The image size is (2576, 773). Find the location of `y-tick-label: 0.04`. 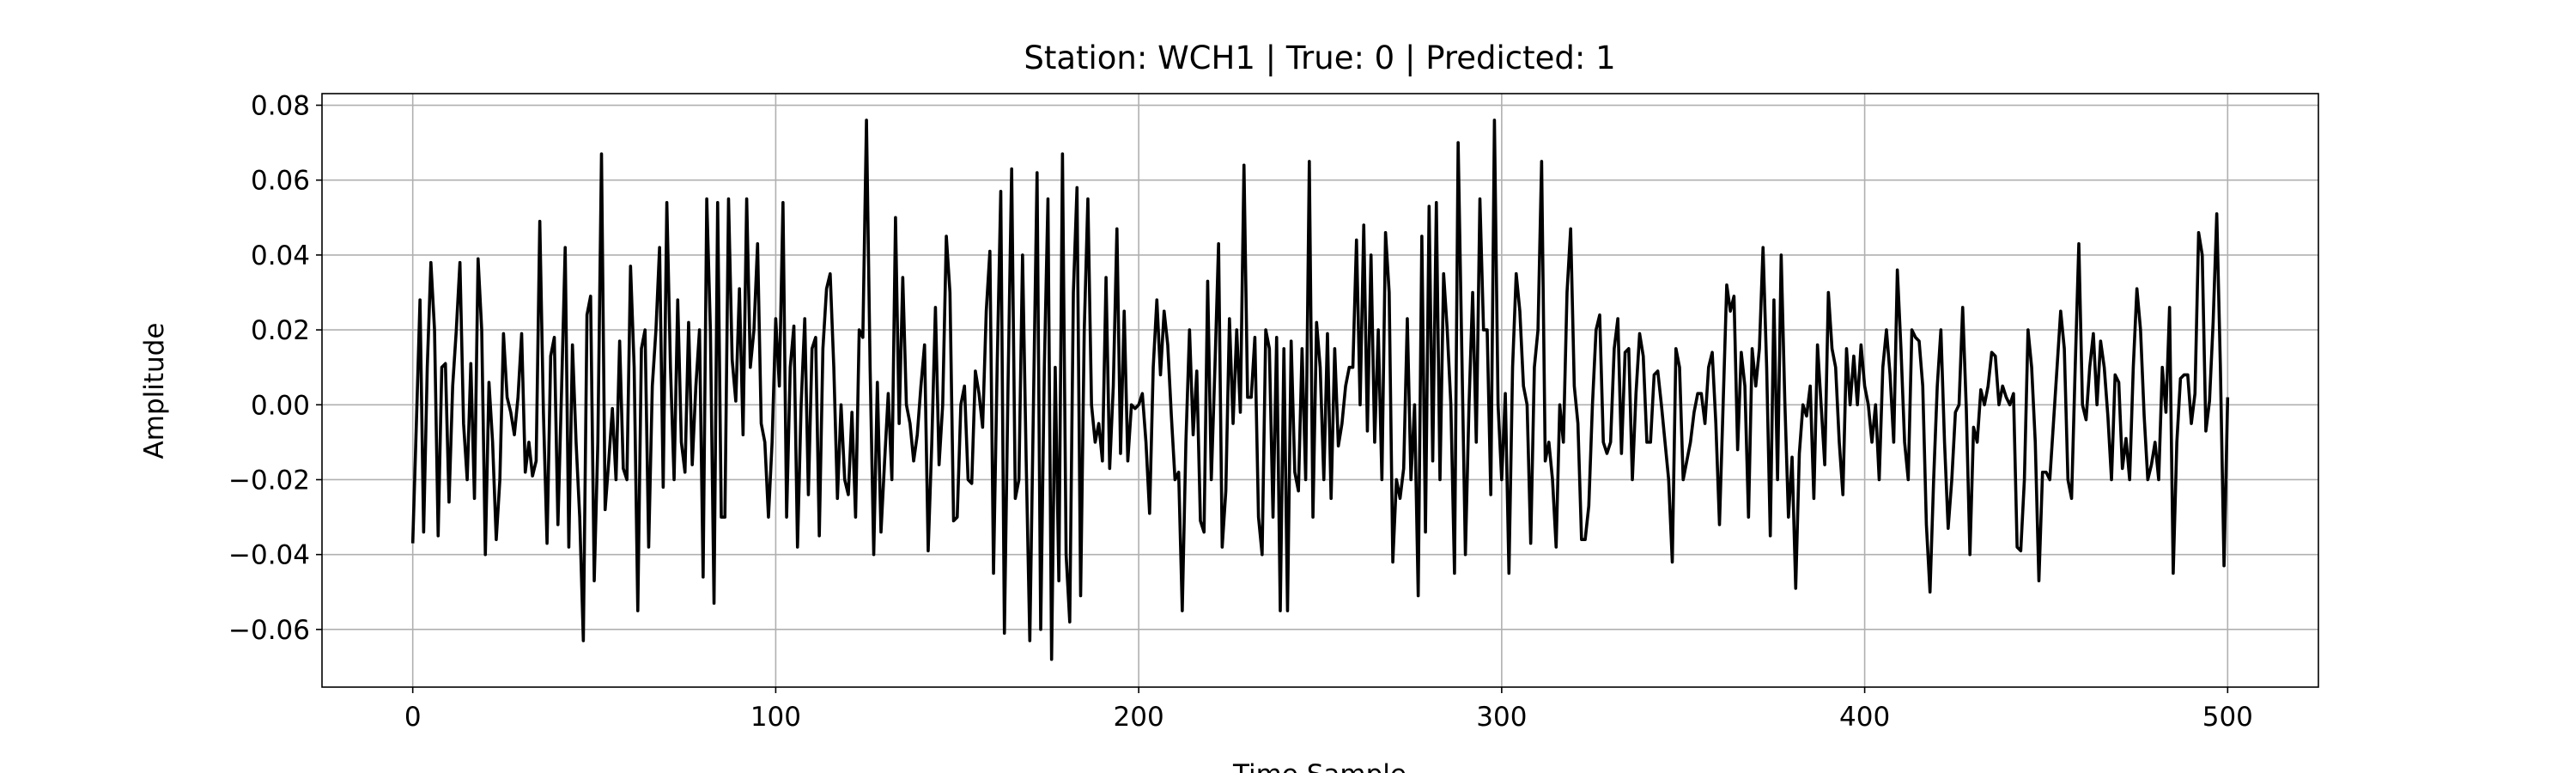

y-tick-label: 0.04 is located at coordinates (280, 255).